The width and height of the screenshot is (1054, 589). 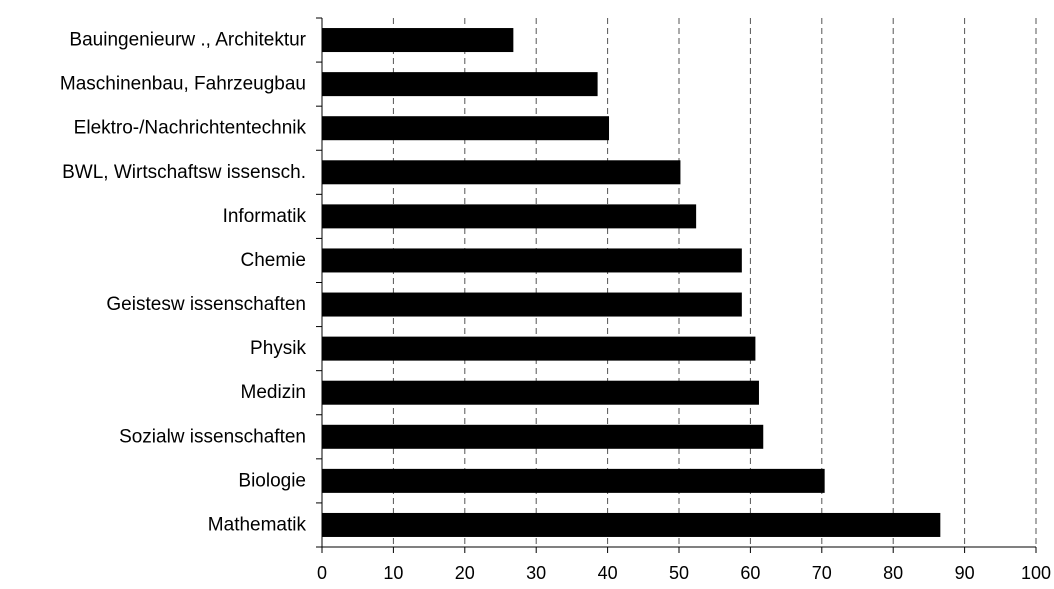 I want to click on x-tick-label: 30, so click(x=536, y=573).